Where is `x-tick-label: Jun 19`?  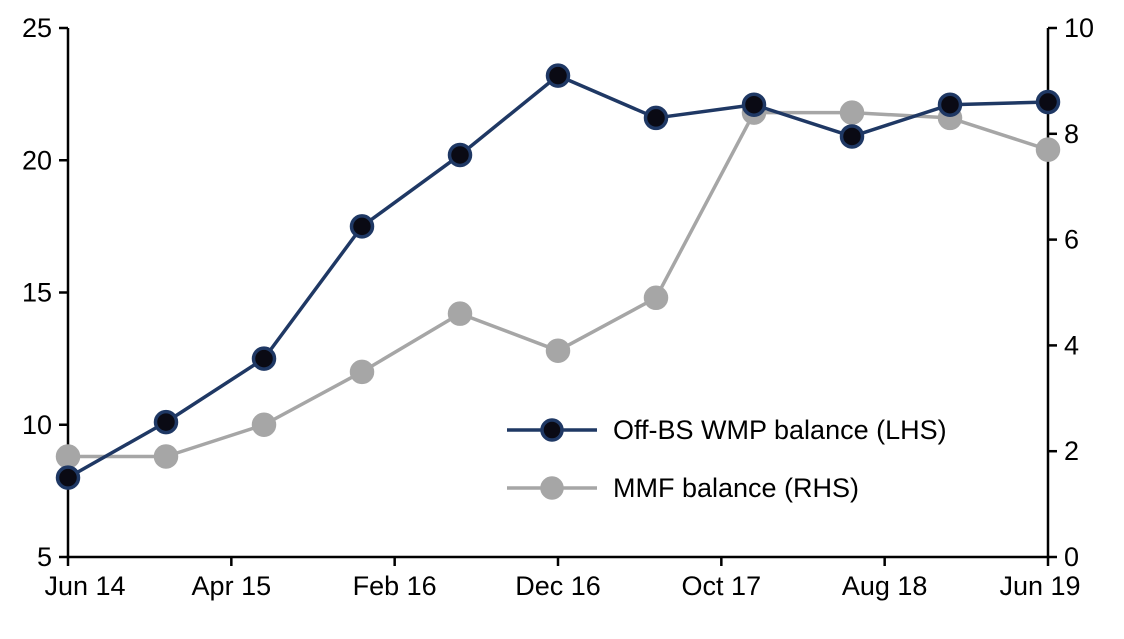
x-tick-label: Jun 19 is located at coordinates (1039, 586).